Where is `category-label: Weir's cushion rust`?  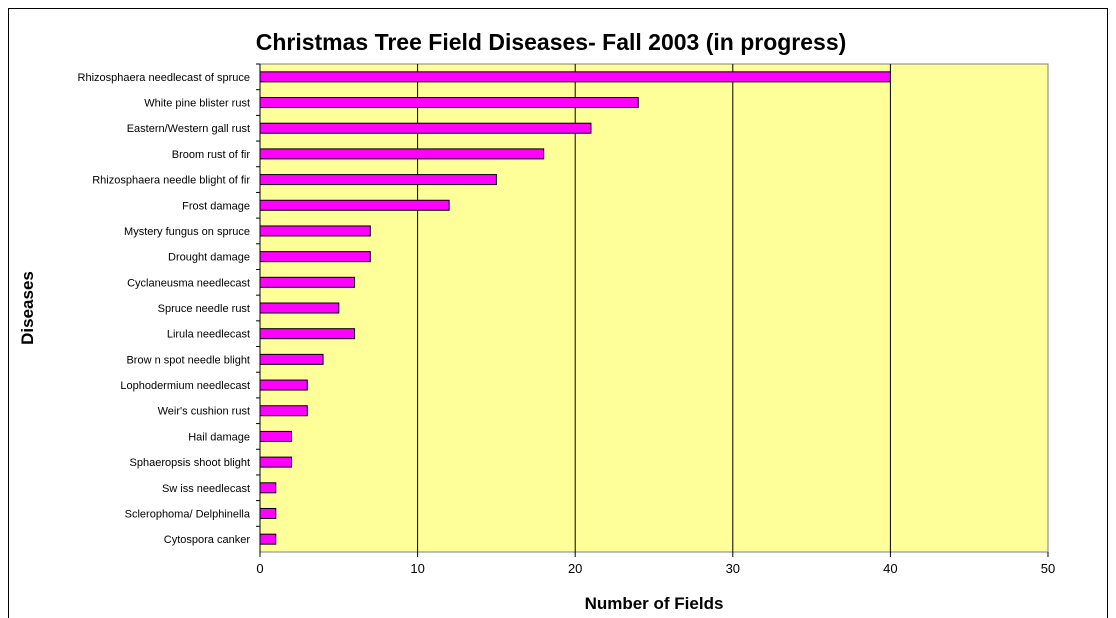 category-label: Weir's cushion rust is located at coordinates (204, 412).